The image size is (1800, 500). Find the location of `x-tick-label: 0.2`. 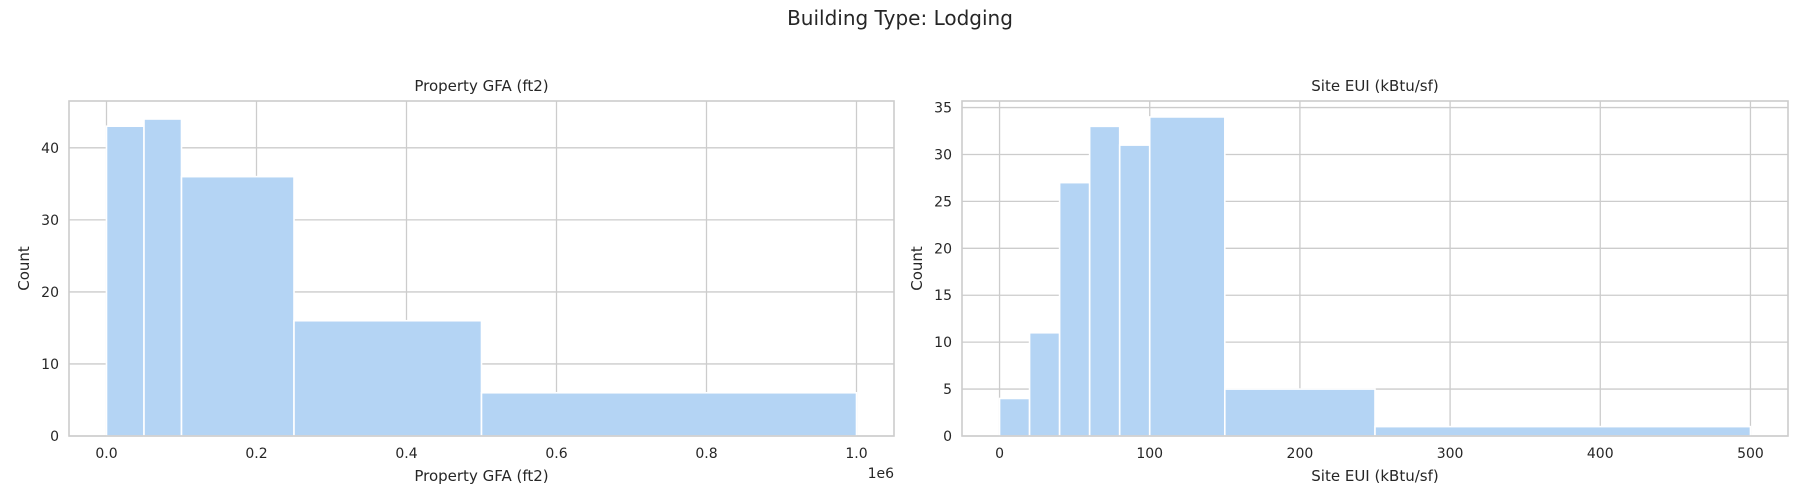

x-tick-label: 0.2 is located at coordinates (256, 454).